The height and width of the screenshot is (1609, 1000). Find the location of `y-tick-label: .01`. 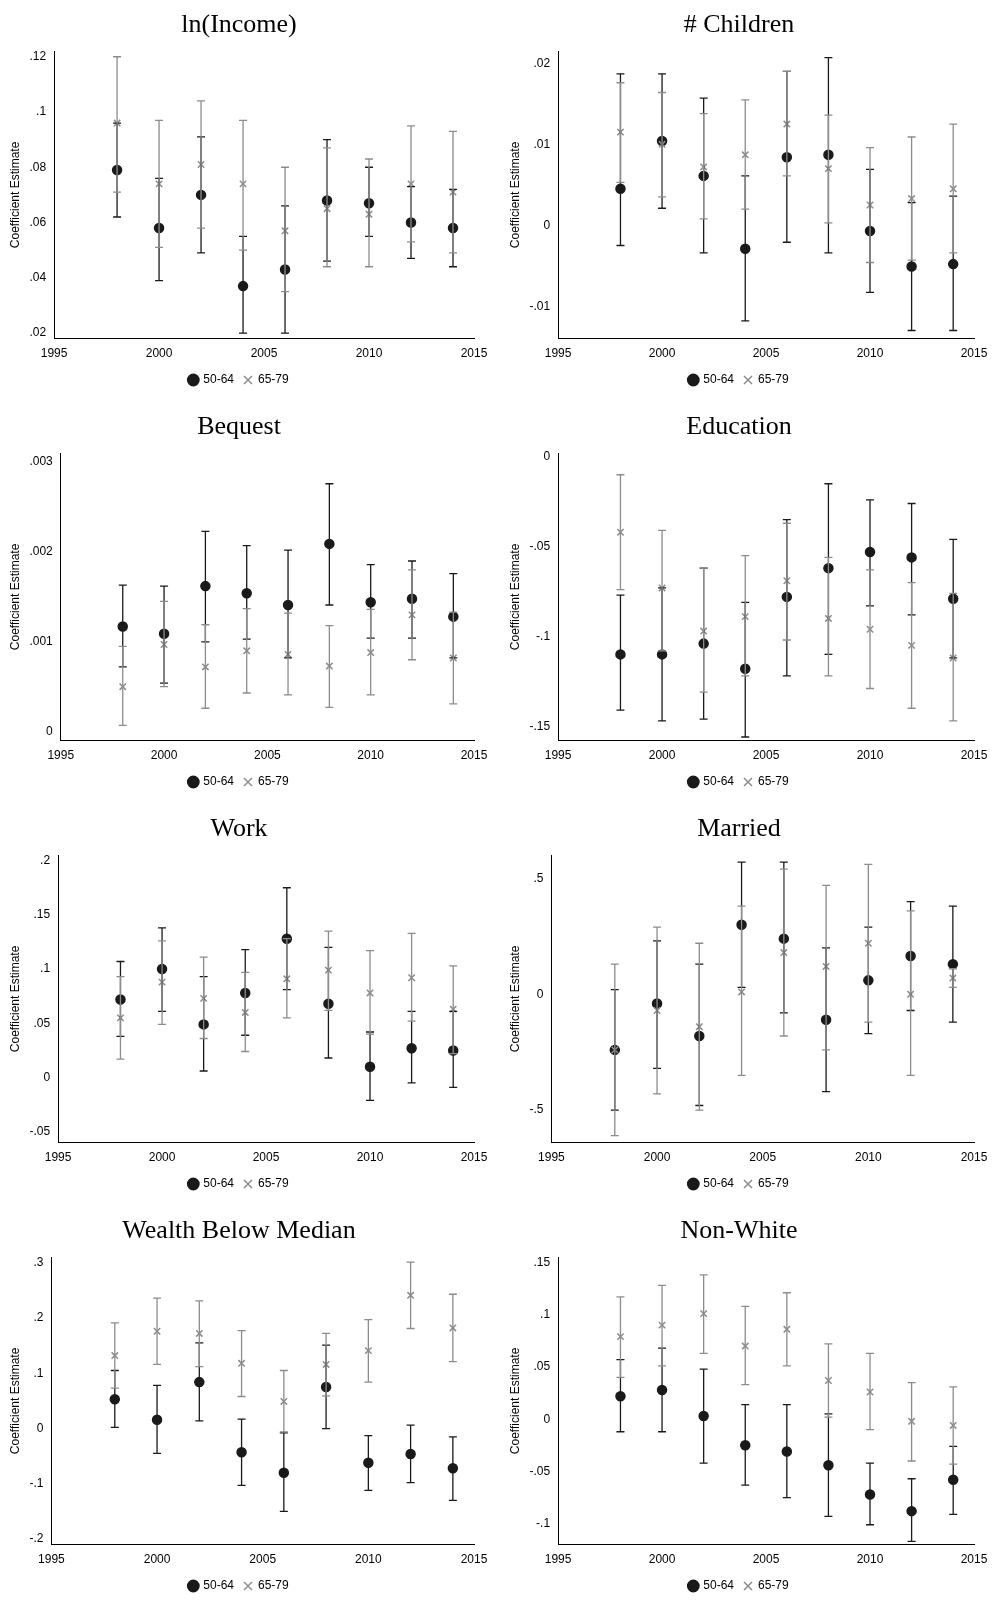

y-tick-label: .01 is located at coordinates (542, 143).